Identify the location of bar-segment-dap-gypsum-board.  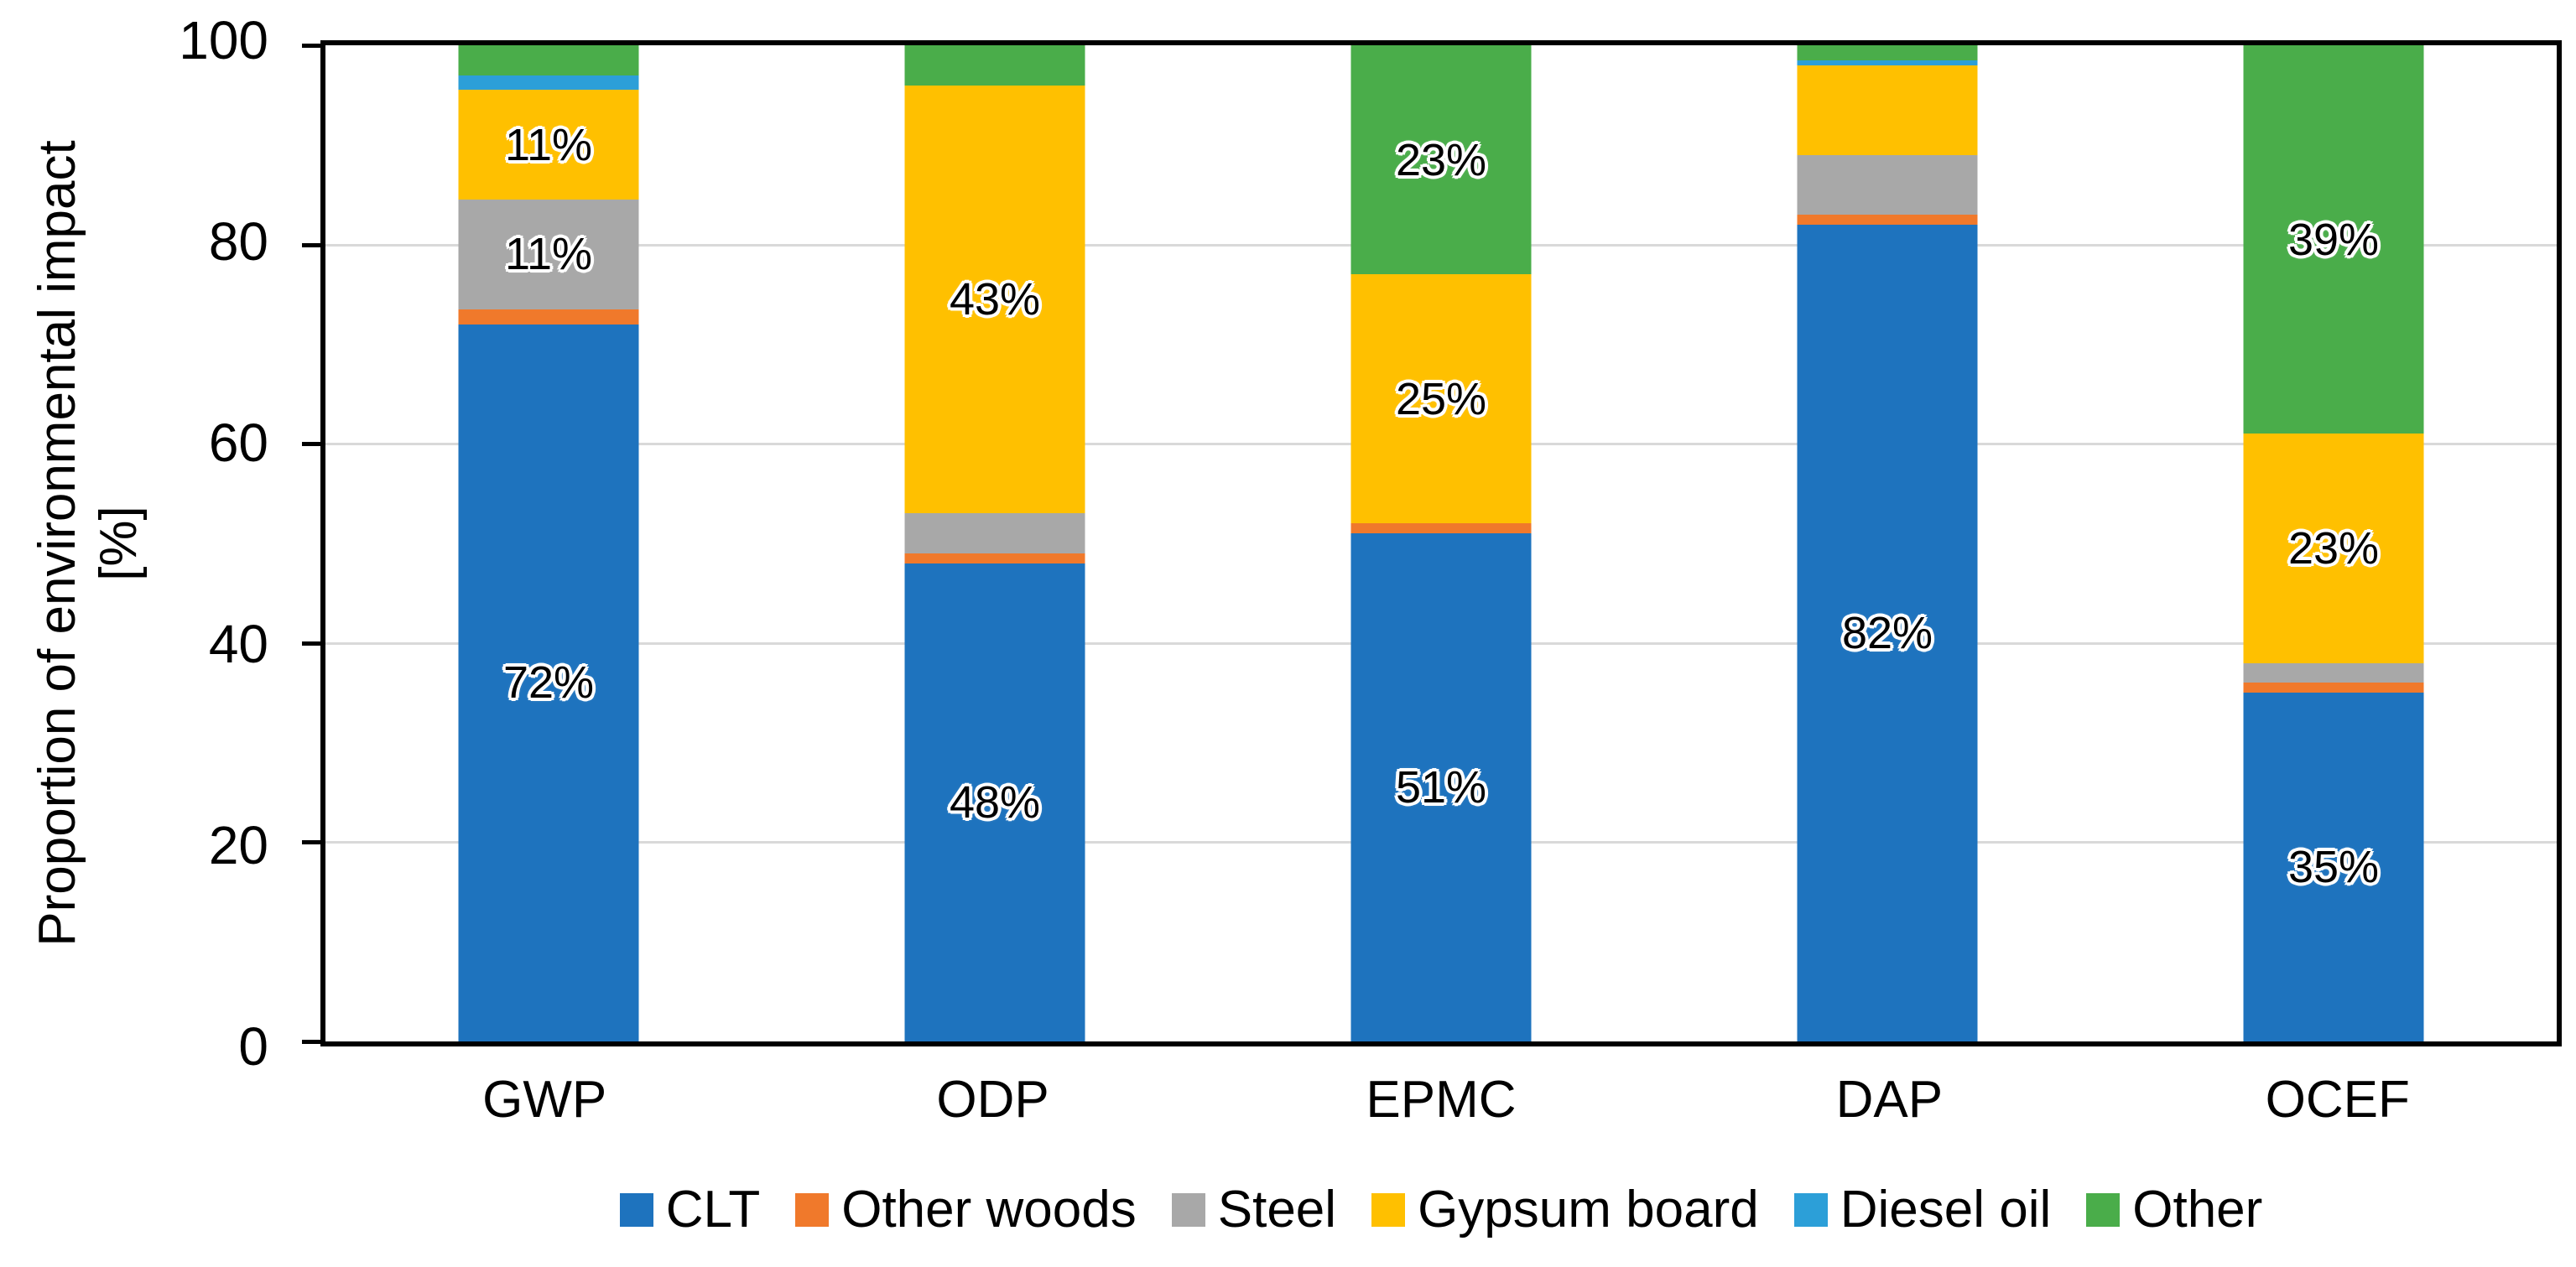
(1887, 110).